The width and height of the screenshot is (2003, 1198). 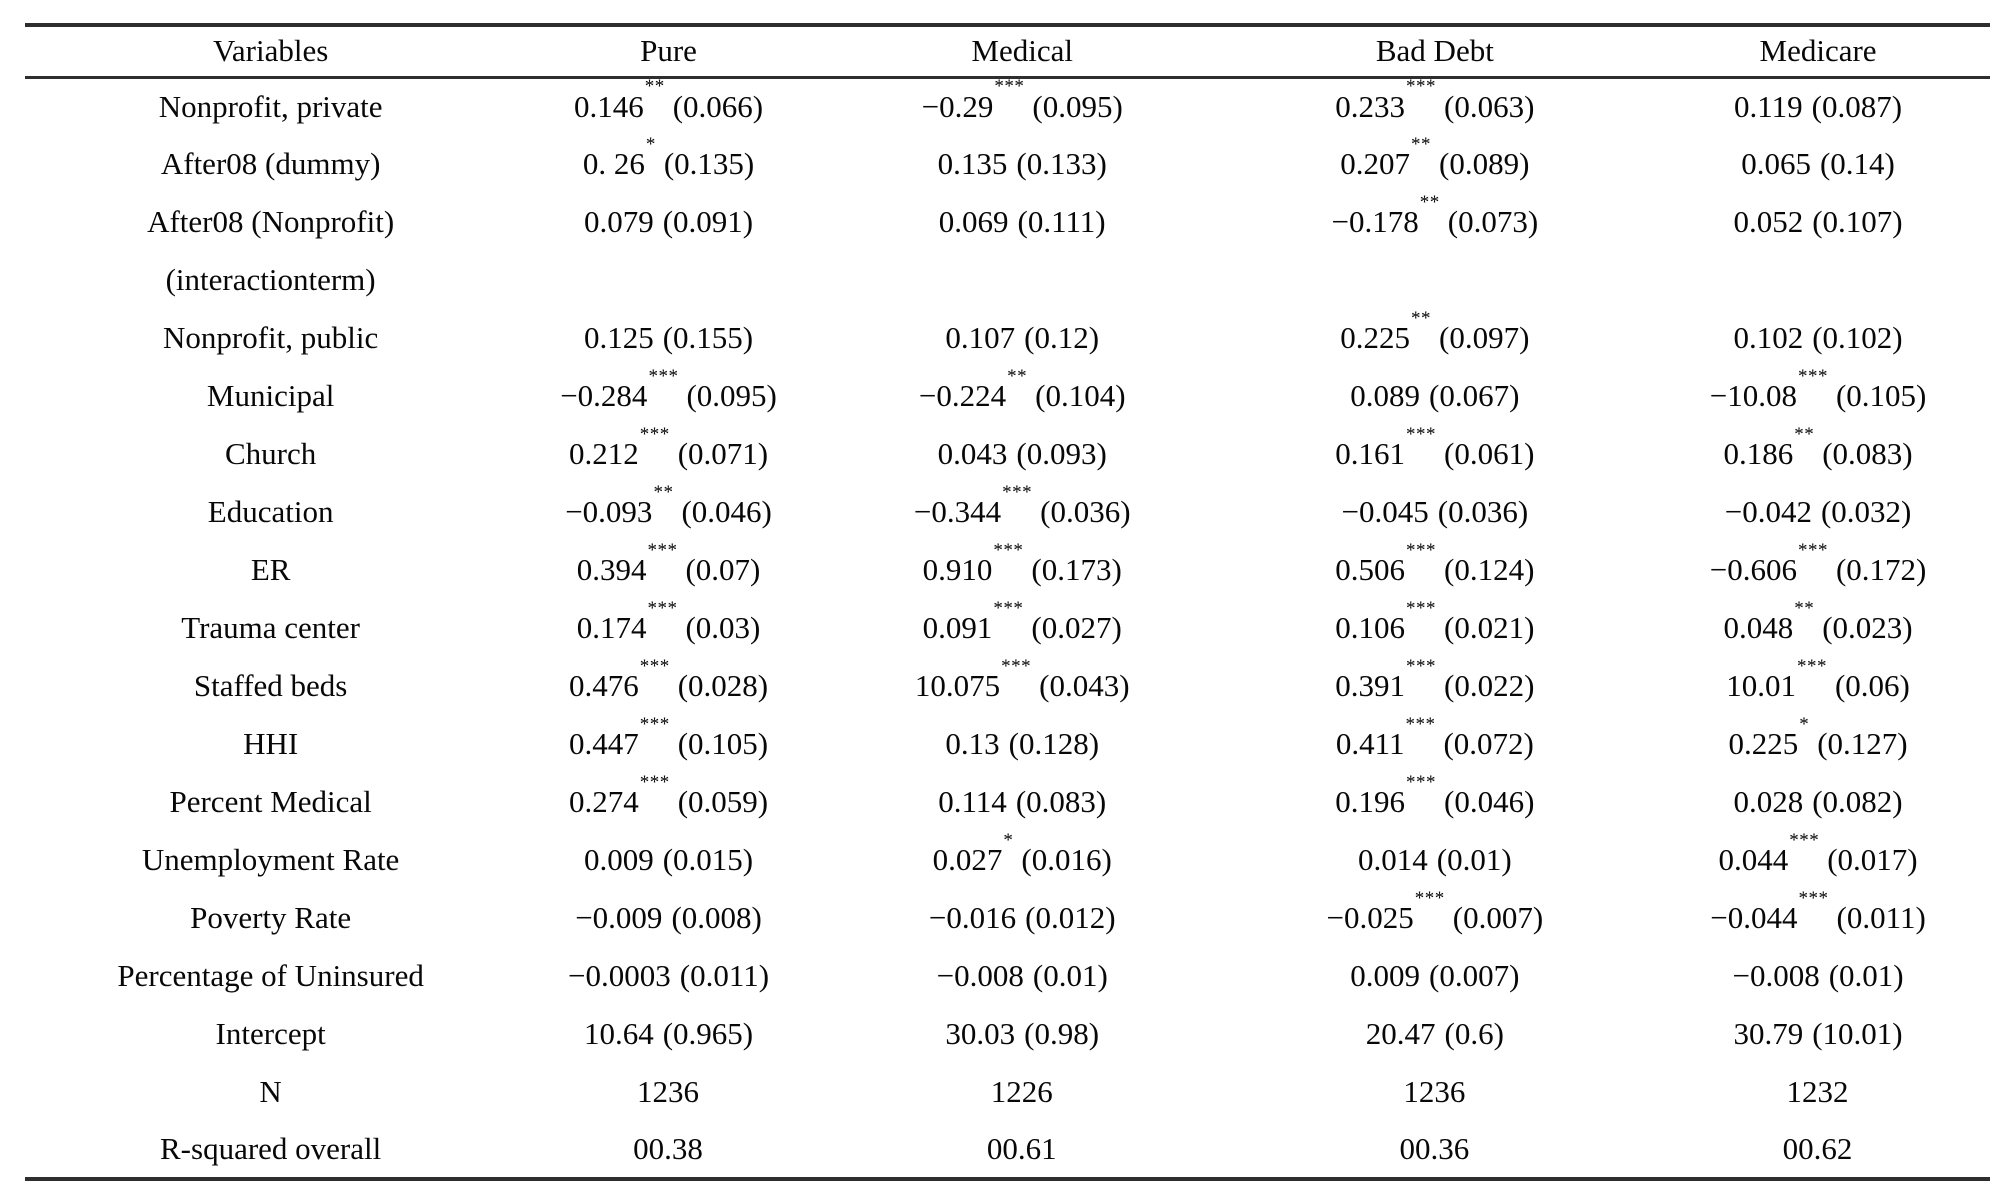 I want to click on cell-medicare: 0.065 (0.14), so click(x=1818, y=164).